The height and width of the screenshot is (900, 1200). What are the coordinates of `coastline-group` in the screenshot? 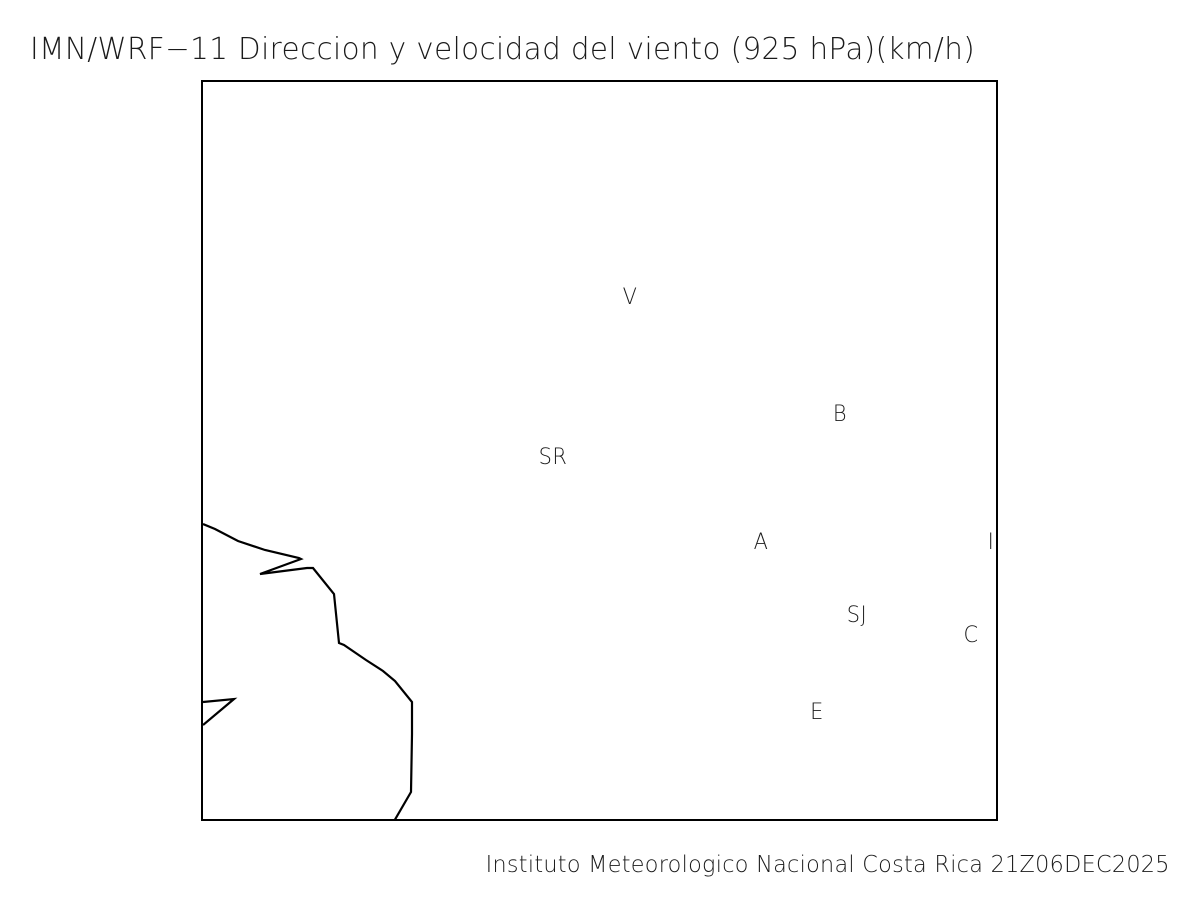 It's located at (308, 670).